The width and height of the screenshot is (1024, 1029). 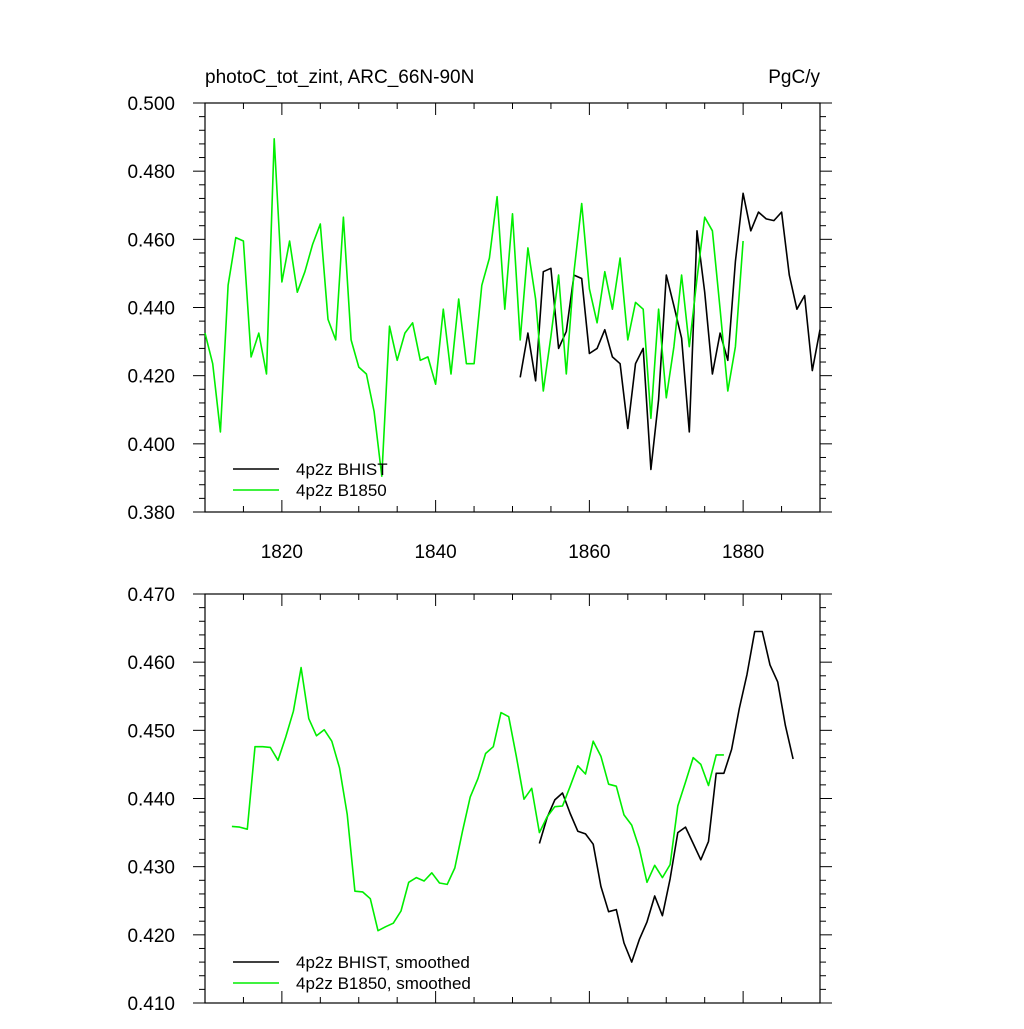 I want to click on panel2-y-tick-label: 0.470, so click(x=151, y=595).